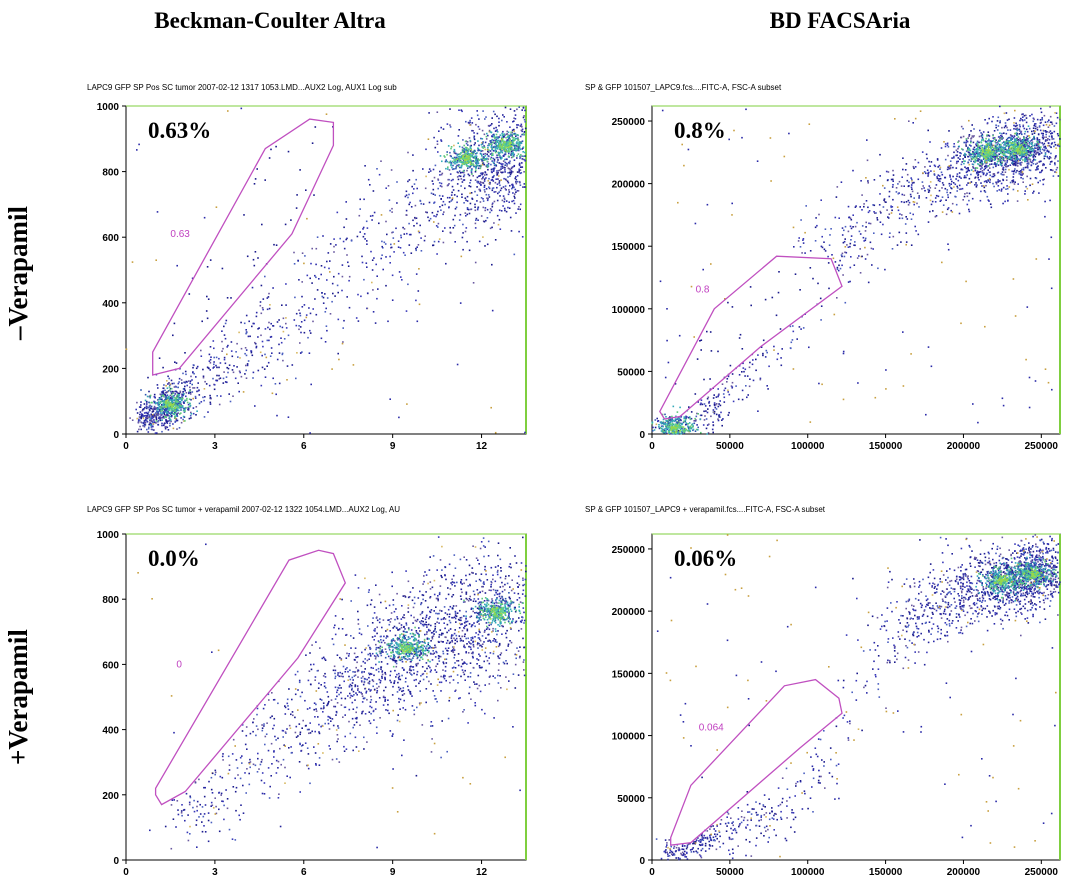 This screenshot has height=888, width=1074. What do you see at coordinates (243, 247) in the screenshot?
I see `sp-gate-polygon` at bounding box center [243, 247].